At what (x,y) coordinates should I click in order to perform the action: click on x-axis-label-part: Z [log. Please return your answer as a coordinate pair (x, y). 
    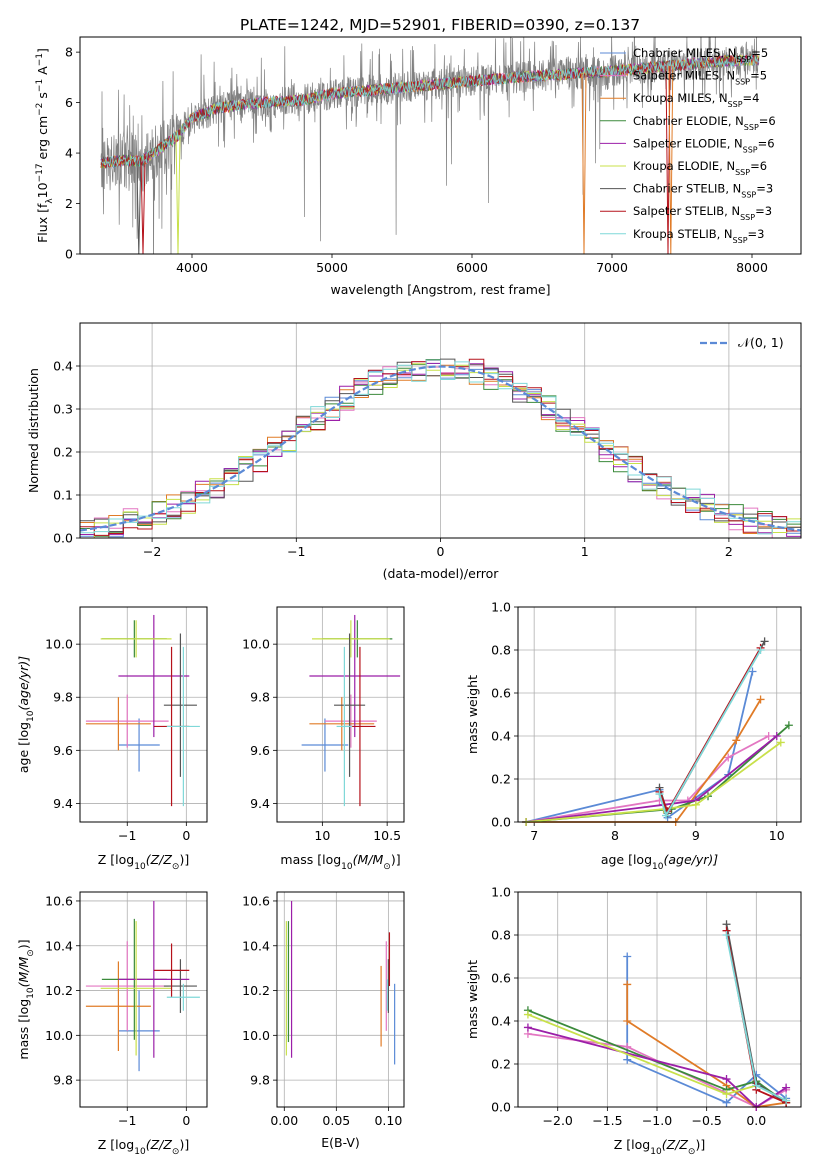
    Looking at the image, I should click on (116, 1144).